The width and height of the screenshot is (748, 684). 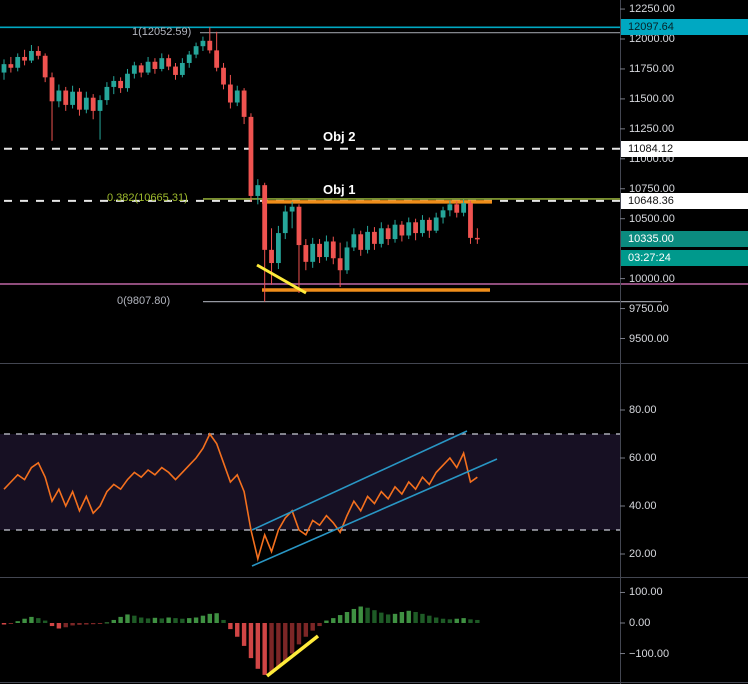 I want to click on rsi-channel-upper-trendline, so click(x=359, y=480).